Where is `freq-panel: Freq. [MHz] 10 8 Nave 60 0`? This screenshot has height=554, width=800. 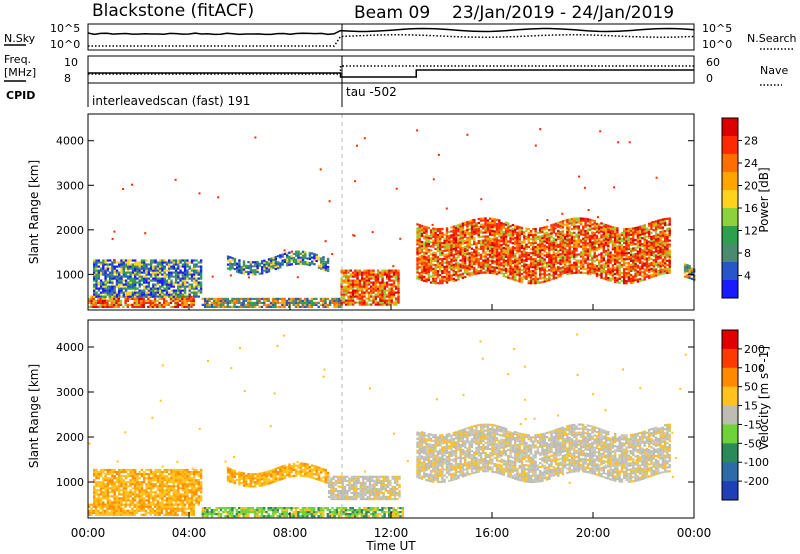
freq-panel: Freq. [MHz] 10 8 Nave 60 0 is located at coordinates (396, 69).